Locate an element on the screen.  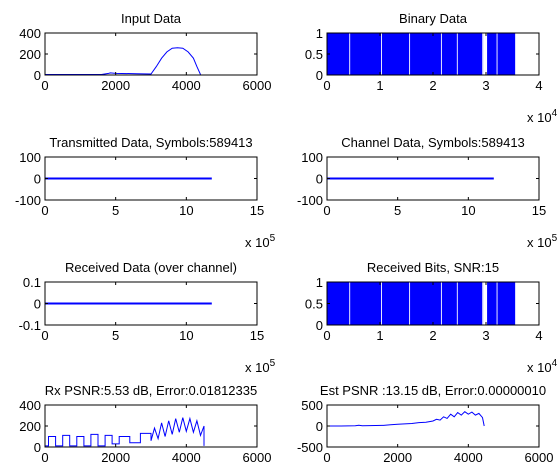
y-tick-label: -500 is located at coordinates (310, 447).